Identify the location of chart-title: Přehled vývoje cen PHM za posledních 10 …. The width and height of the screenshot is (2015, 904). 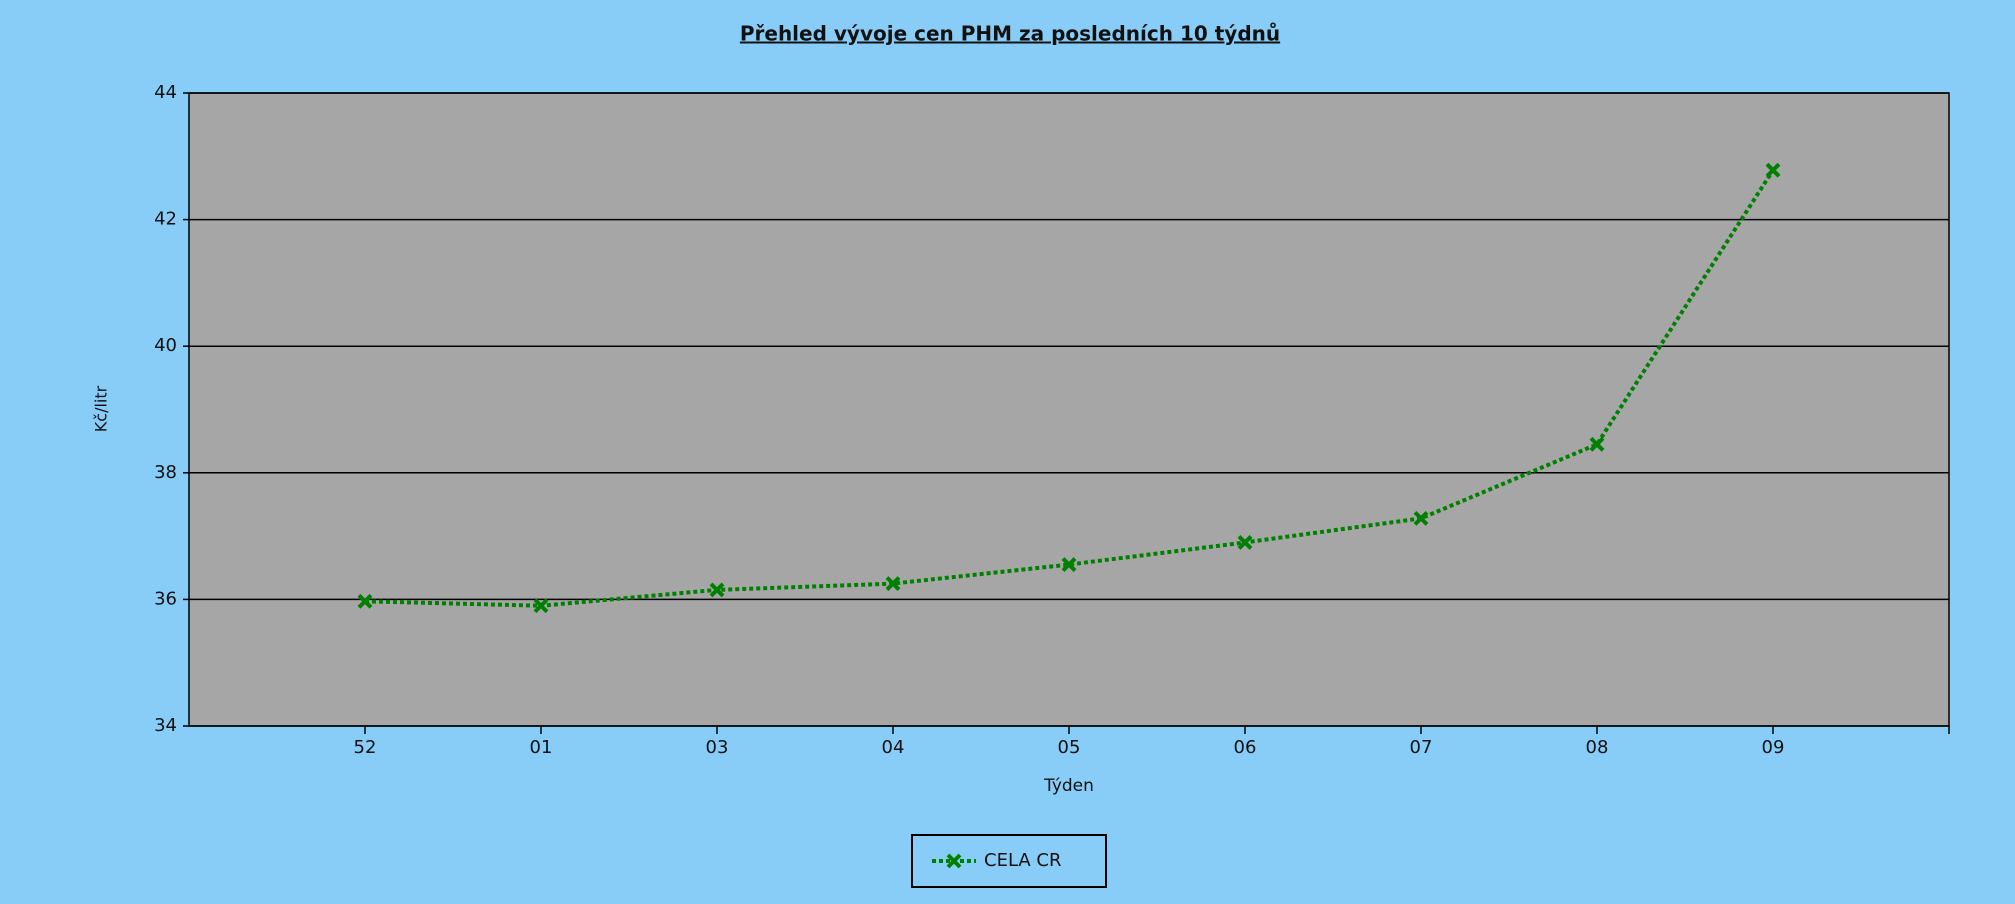
(1010, 34).